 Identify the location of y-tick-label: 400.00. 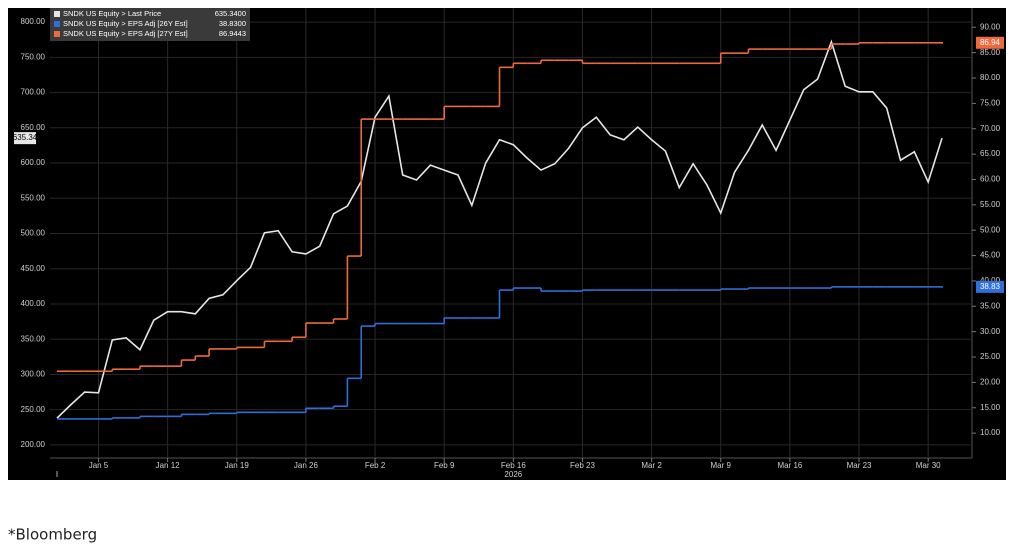
(33, 303).